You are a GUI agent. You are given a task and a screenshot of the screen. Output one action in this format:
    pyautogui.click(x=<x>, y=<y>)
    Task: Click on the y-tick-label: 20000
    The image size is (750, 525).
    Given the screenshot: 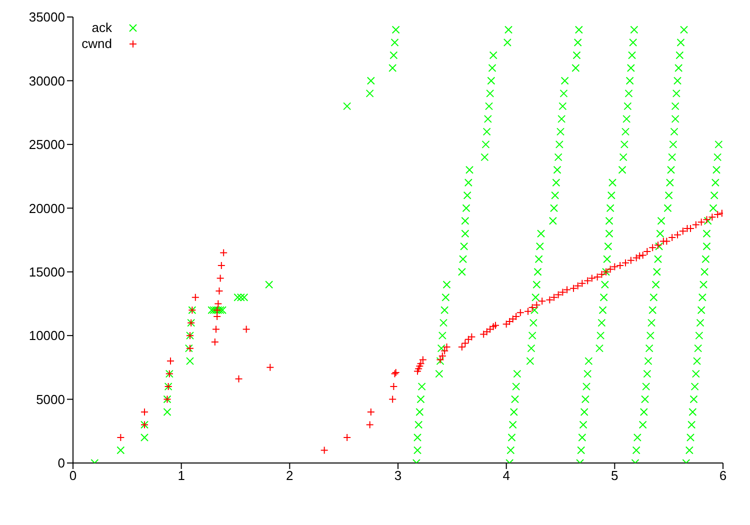 What is the action you would take?
    pyautogui.click(x=46, y=208)
    